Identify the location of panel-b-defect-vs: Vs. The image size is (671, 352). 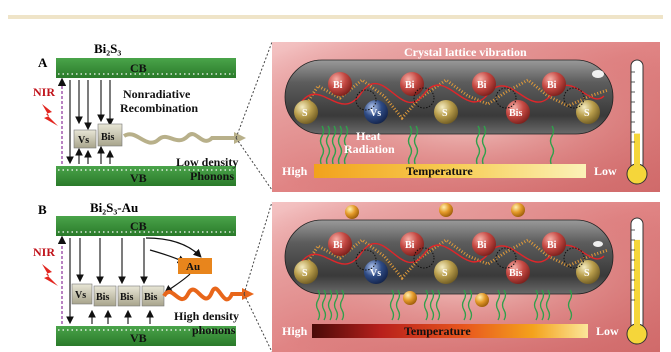
(82, 294).